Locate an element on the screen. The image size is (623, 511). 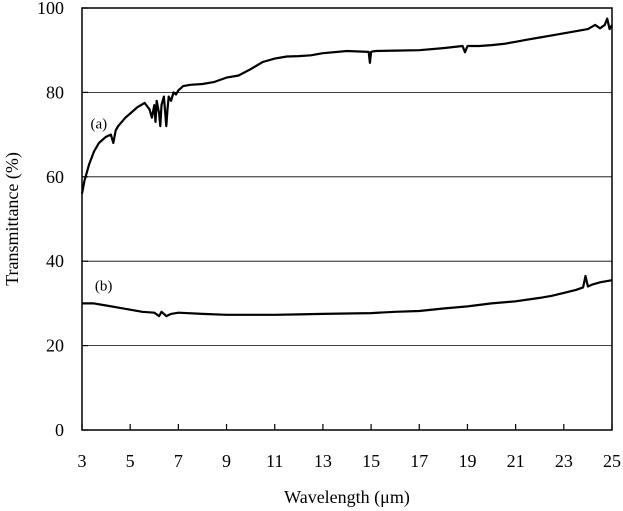
y-tick-label: 100 is located at coordinates (50, 9).